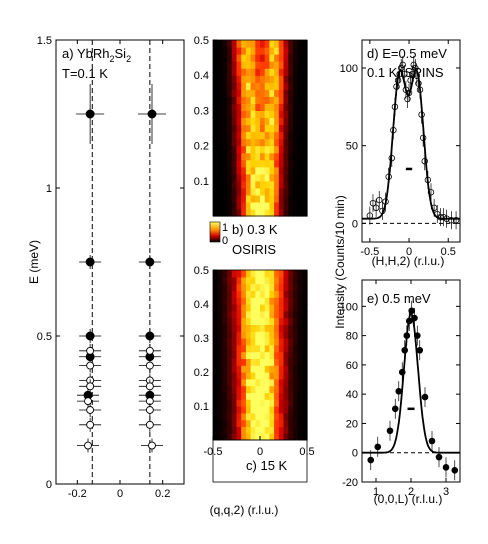 This screenshot has width=488, height=544. I want to click on panel-a-ytick-label: 0.5, so click(44, 337).